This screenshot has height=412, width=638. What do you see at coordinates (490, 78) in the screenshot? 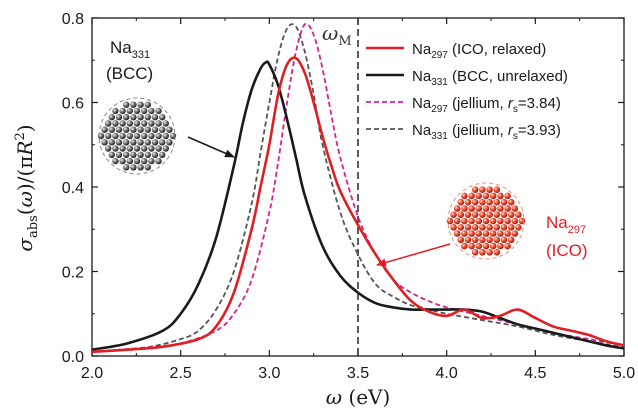
I see `legend-label-1: Na331 (BCC, unrelaxed)` at bounding box center [490, 78].